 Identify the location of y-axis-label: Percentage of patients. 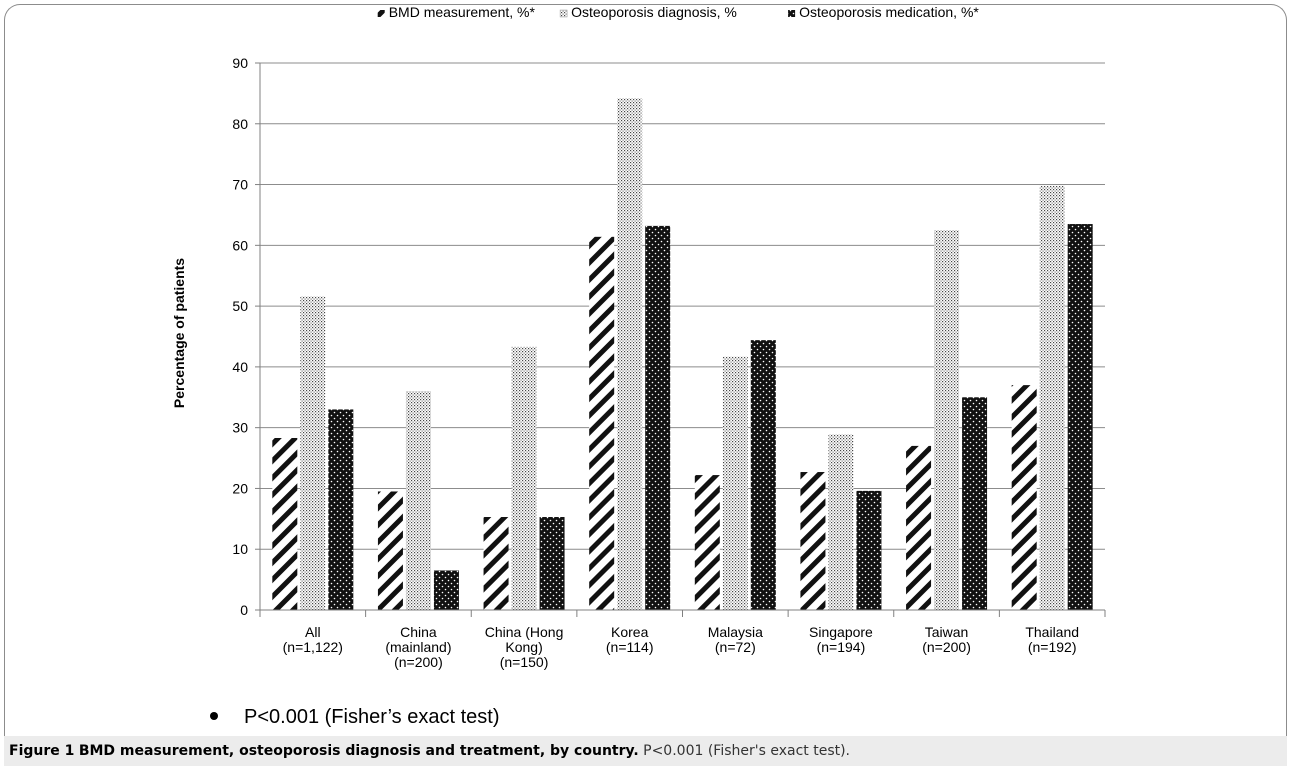
(179, 333).